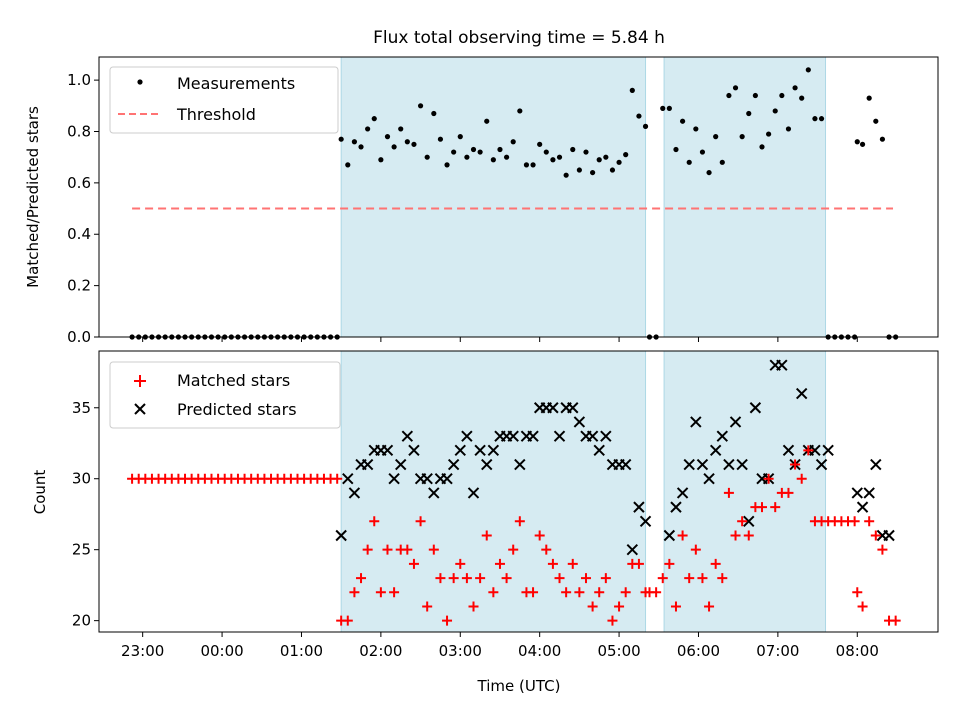 The image size is (960, 720). What do you see at coordinates (519, 38) in the screenshot?
I see `chart-title: Flux total observing time = 5.84 h` at bounding box center [519, 38].